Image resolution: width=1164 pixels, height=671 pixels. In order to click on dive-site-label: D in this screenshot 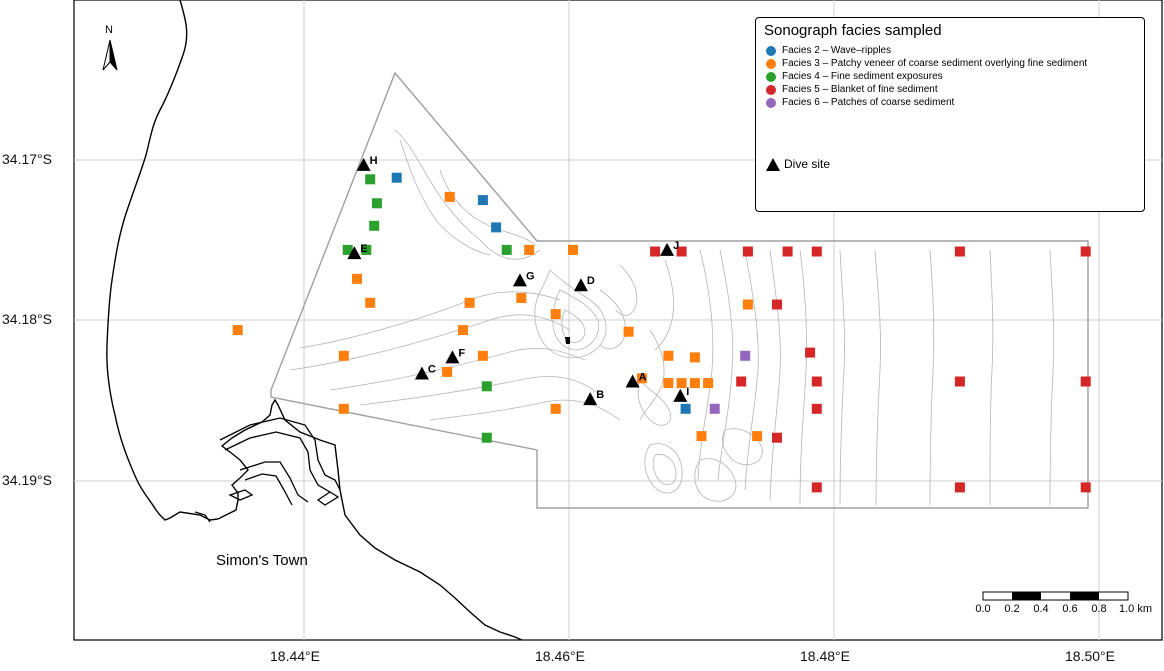, I will do `click(591, 281)`.